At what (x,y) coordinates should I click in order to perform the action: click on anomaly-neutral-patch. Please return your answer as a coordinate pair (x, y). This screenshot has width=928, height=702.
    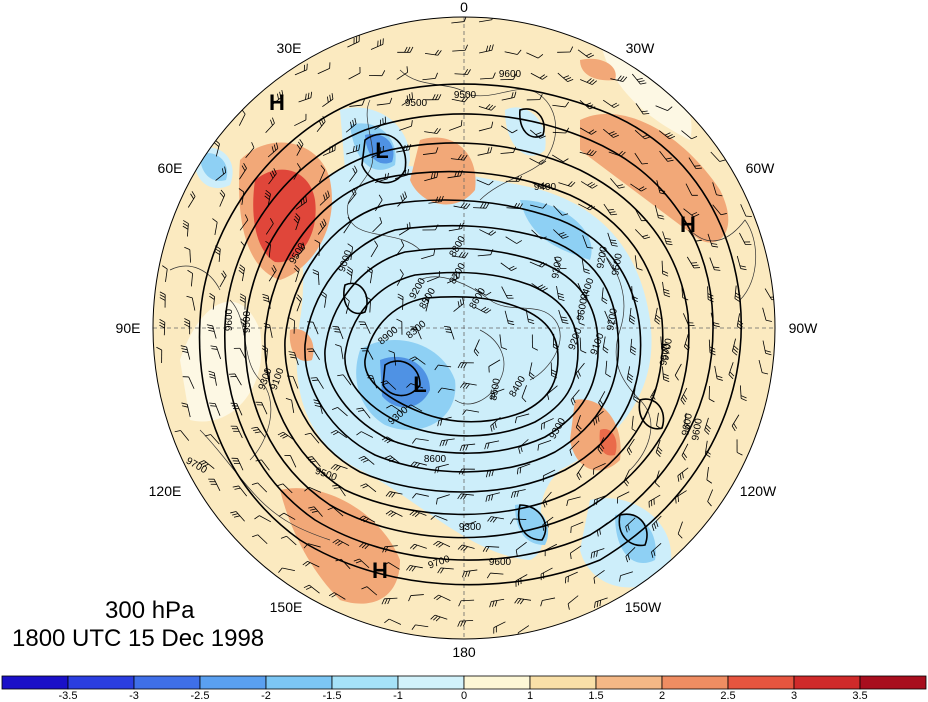
    Looking at the image, I should click on (221, 361).